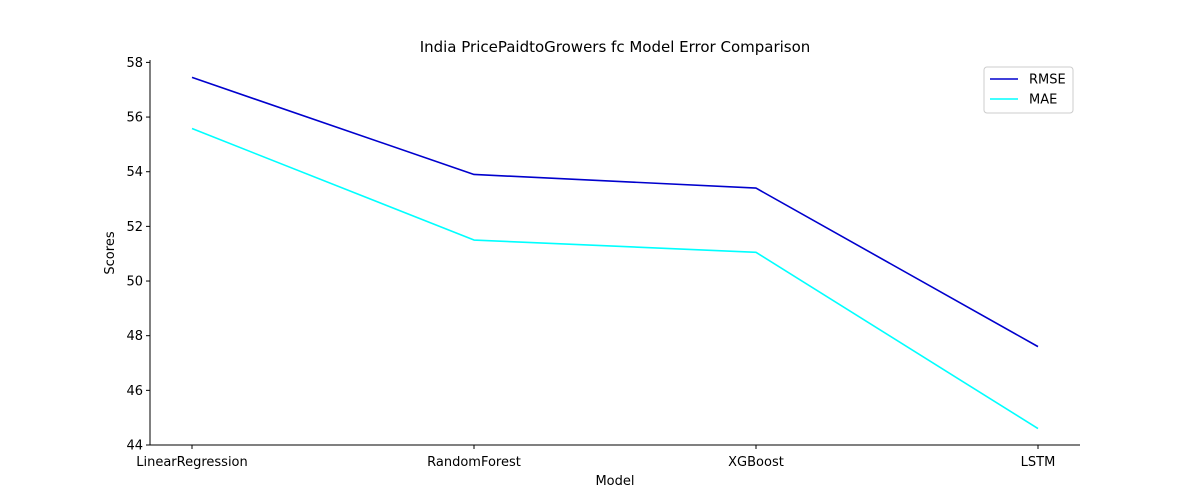 The height and width of the screenshot is (500, 1200). Describe the element at coordinates (138, 255) in the screenshot. I see `y-axis-ticks: 44 46 48 50 52 54 56 58` at that location.